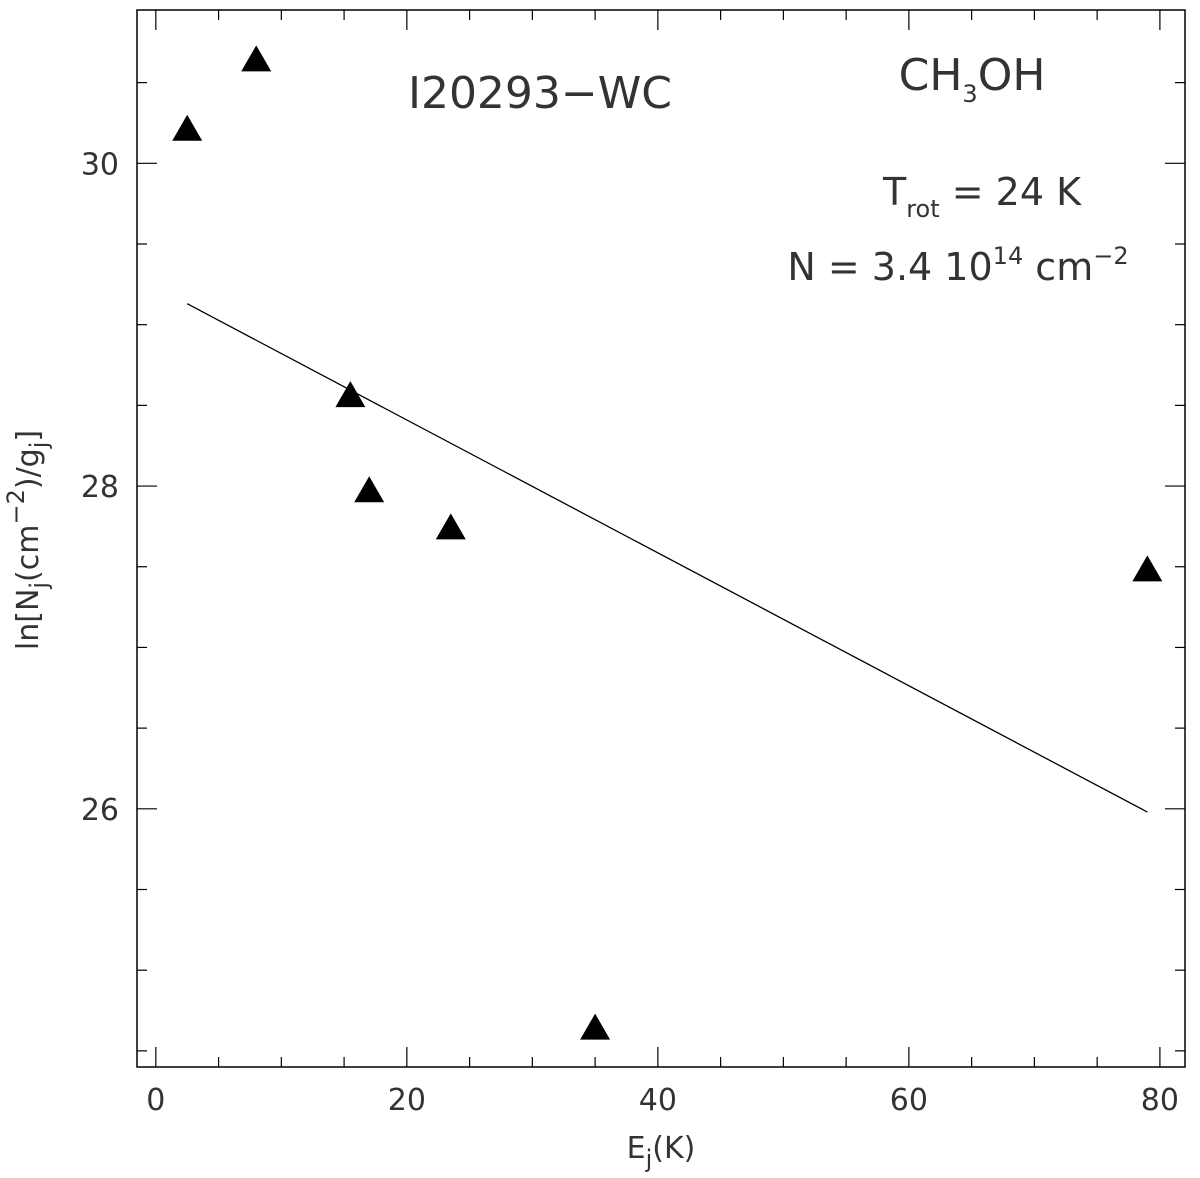  I want to click on x-tick-label: 0, so click(155, 1100).